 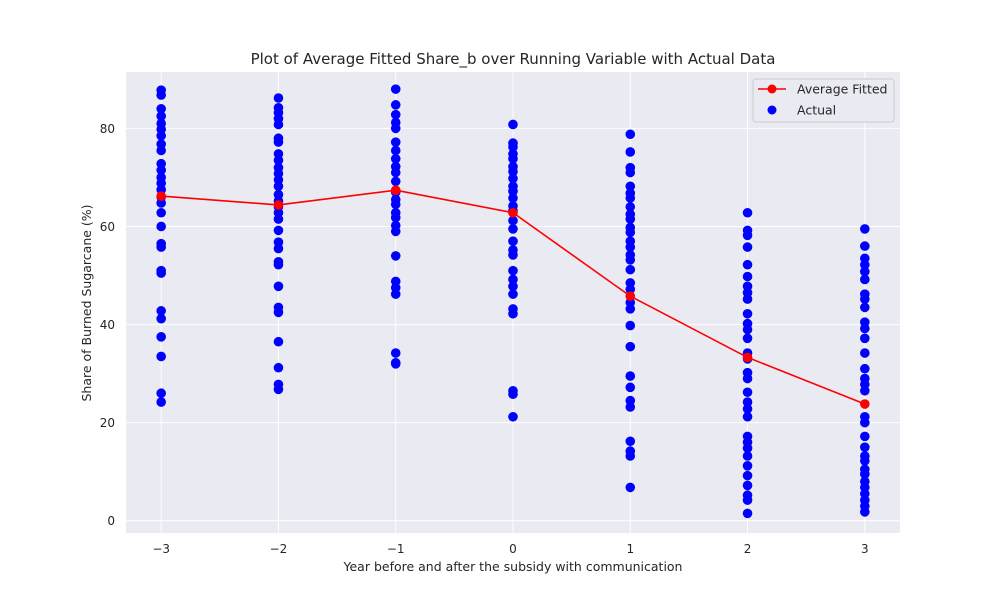 I want to click on legend-box, so click(x=823, y=100).